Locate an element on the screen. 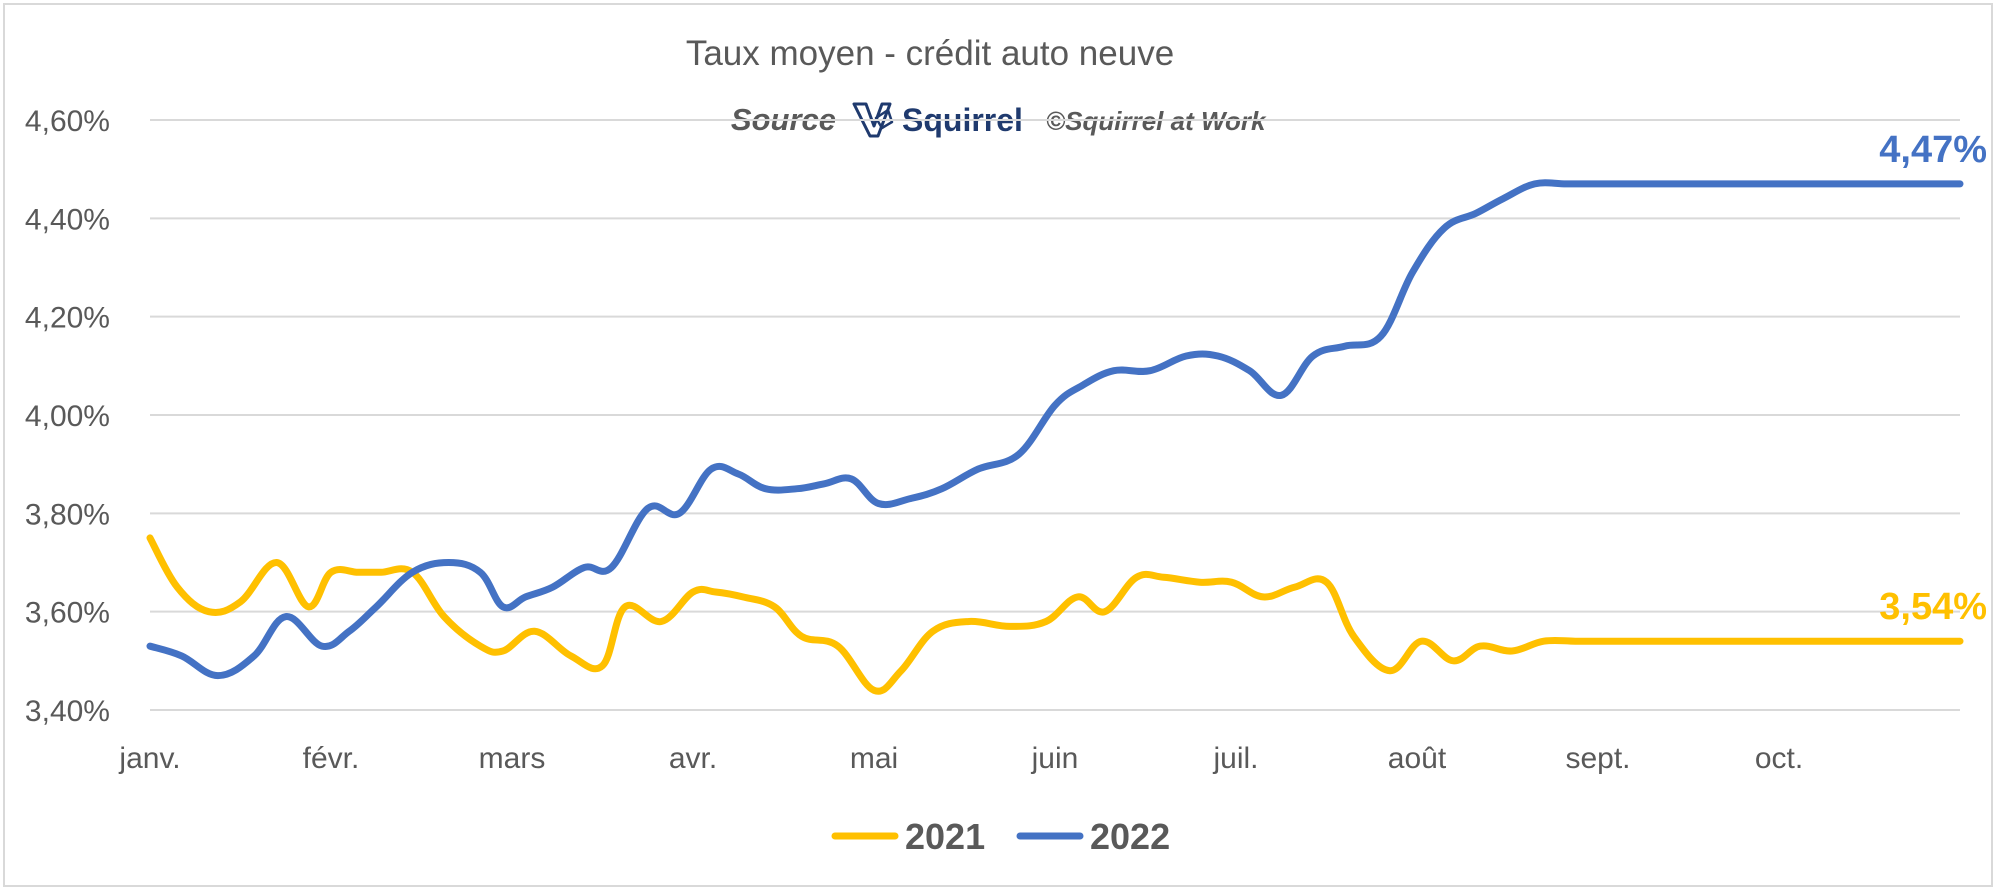 The image size is (2000, 894). y-tick-label: 4,60% is located at coordinates (67, 121).